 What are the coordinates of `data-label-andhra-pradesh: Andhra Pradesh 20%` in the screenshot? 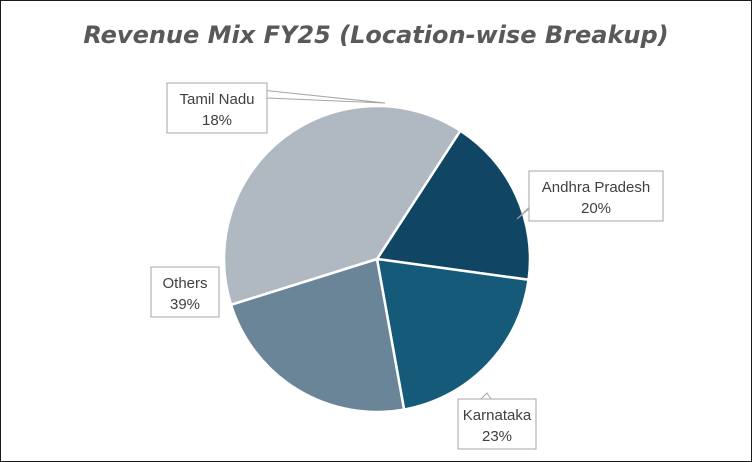 It's located at (590, 196).